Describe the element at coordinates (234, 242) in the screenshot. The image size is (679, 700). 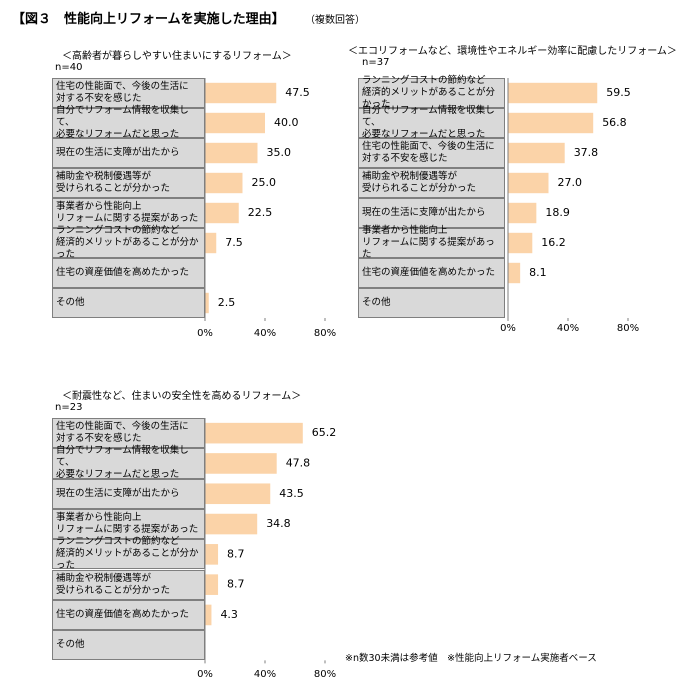
I see `value-label: 7.5` at that location.